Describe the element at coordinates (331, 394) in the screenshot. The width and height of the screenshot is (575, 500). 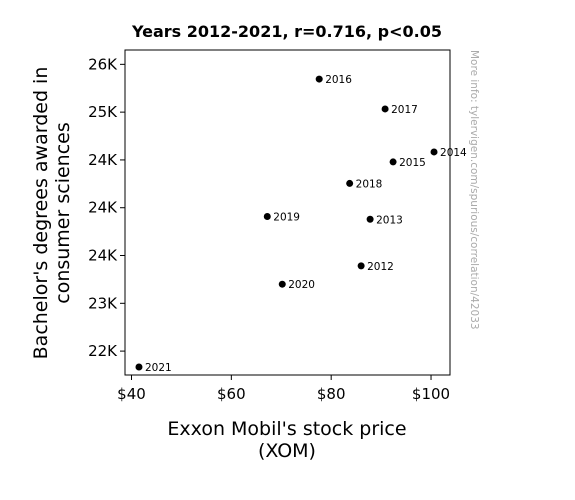
I see `x-tick-label: $80` at that location.